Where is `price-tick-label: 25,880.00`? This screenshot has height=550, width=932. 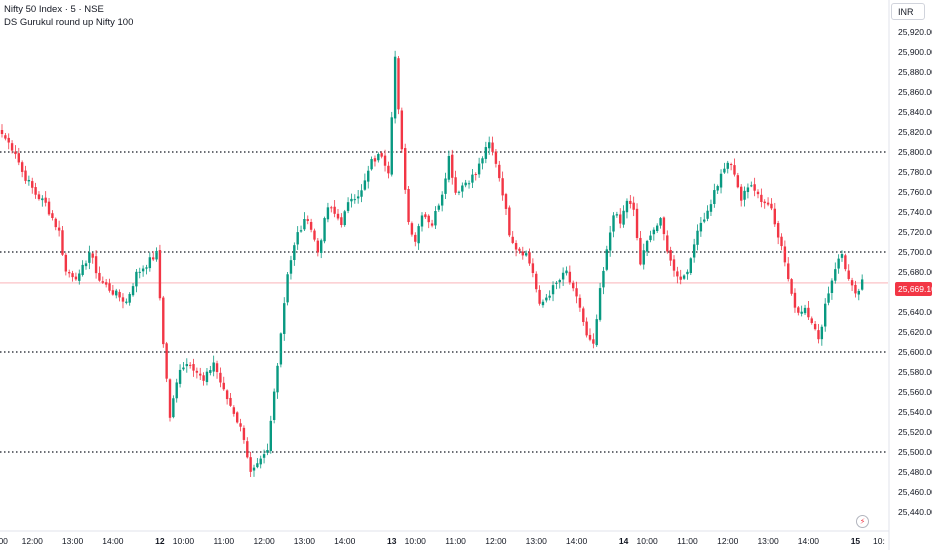
price-tick-label: 25,880.00 is located at coordinates (915, 72).